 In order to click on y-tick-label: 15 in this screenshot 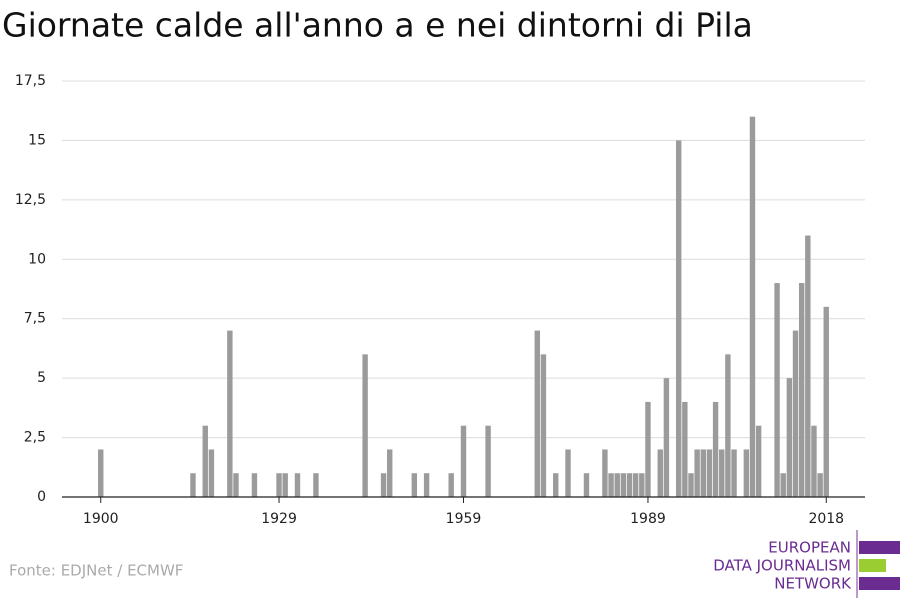, I will do `click(37, 140)`.